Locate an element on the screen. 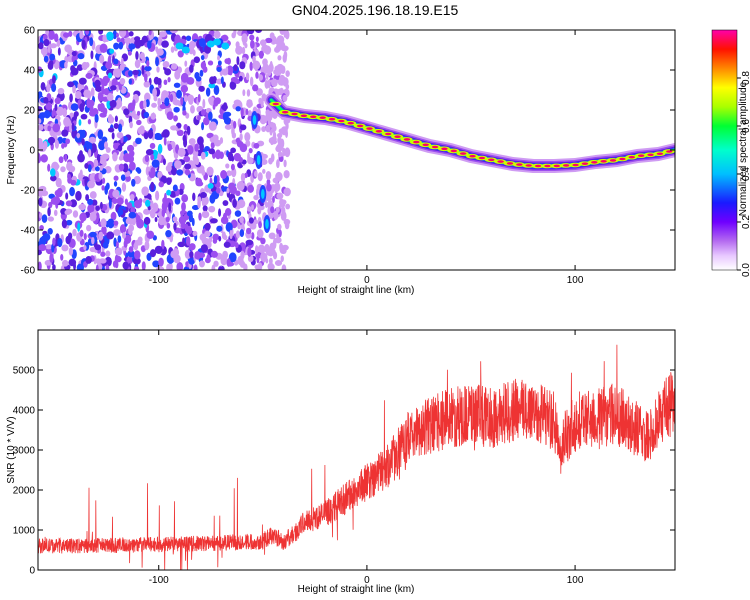 The image size is (750, 600). colorbar-rect is located at coordinates (724, 150).